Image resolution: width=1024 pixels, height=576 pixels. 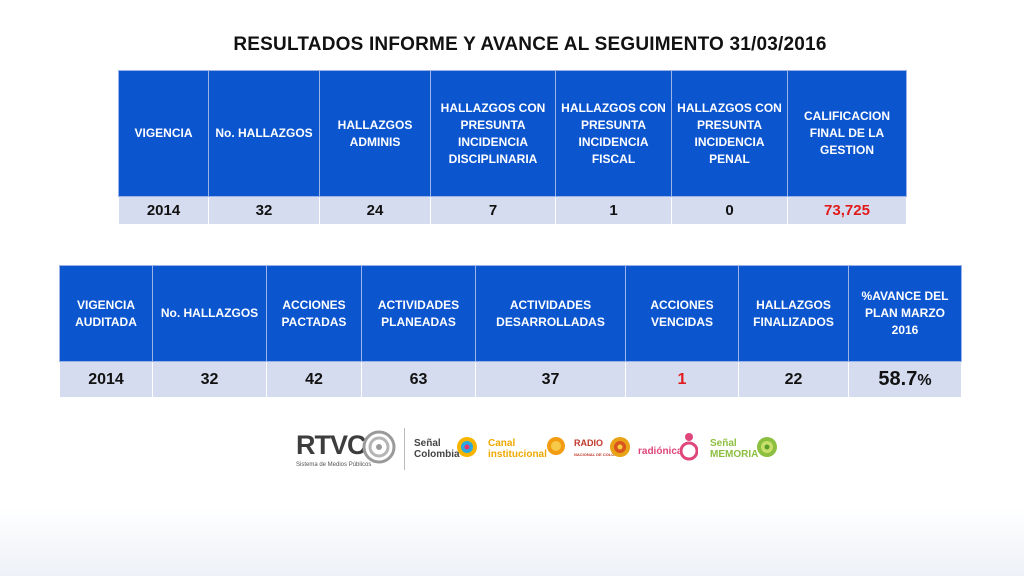 I want to click on col-header-acciones-pactadas: ACCIONES PACTADAS, so click(x=314, y=313).